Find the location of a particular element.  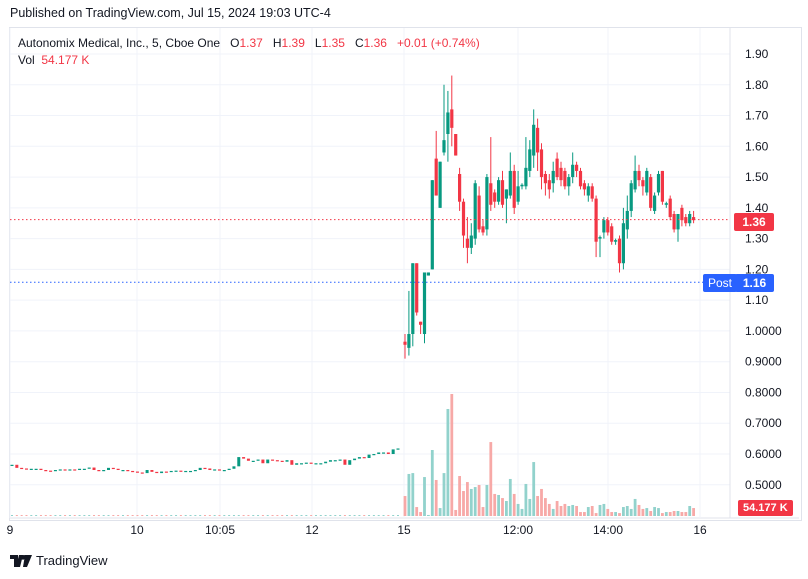

last-price-tag: 1.36 is located at coordinates (754, 222).